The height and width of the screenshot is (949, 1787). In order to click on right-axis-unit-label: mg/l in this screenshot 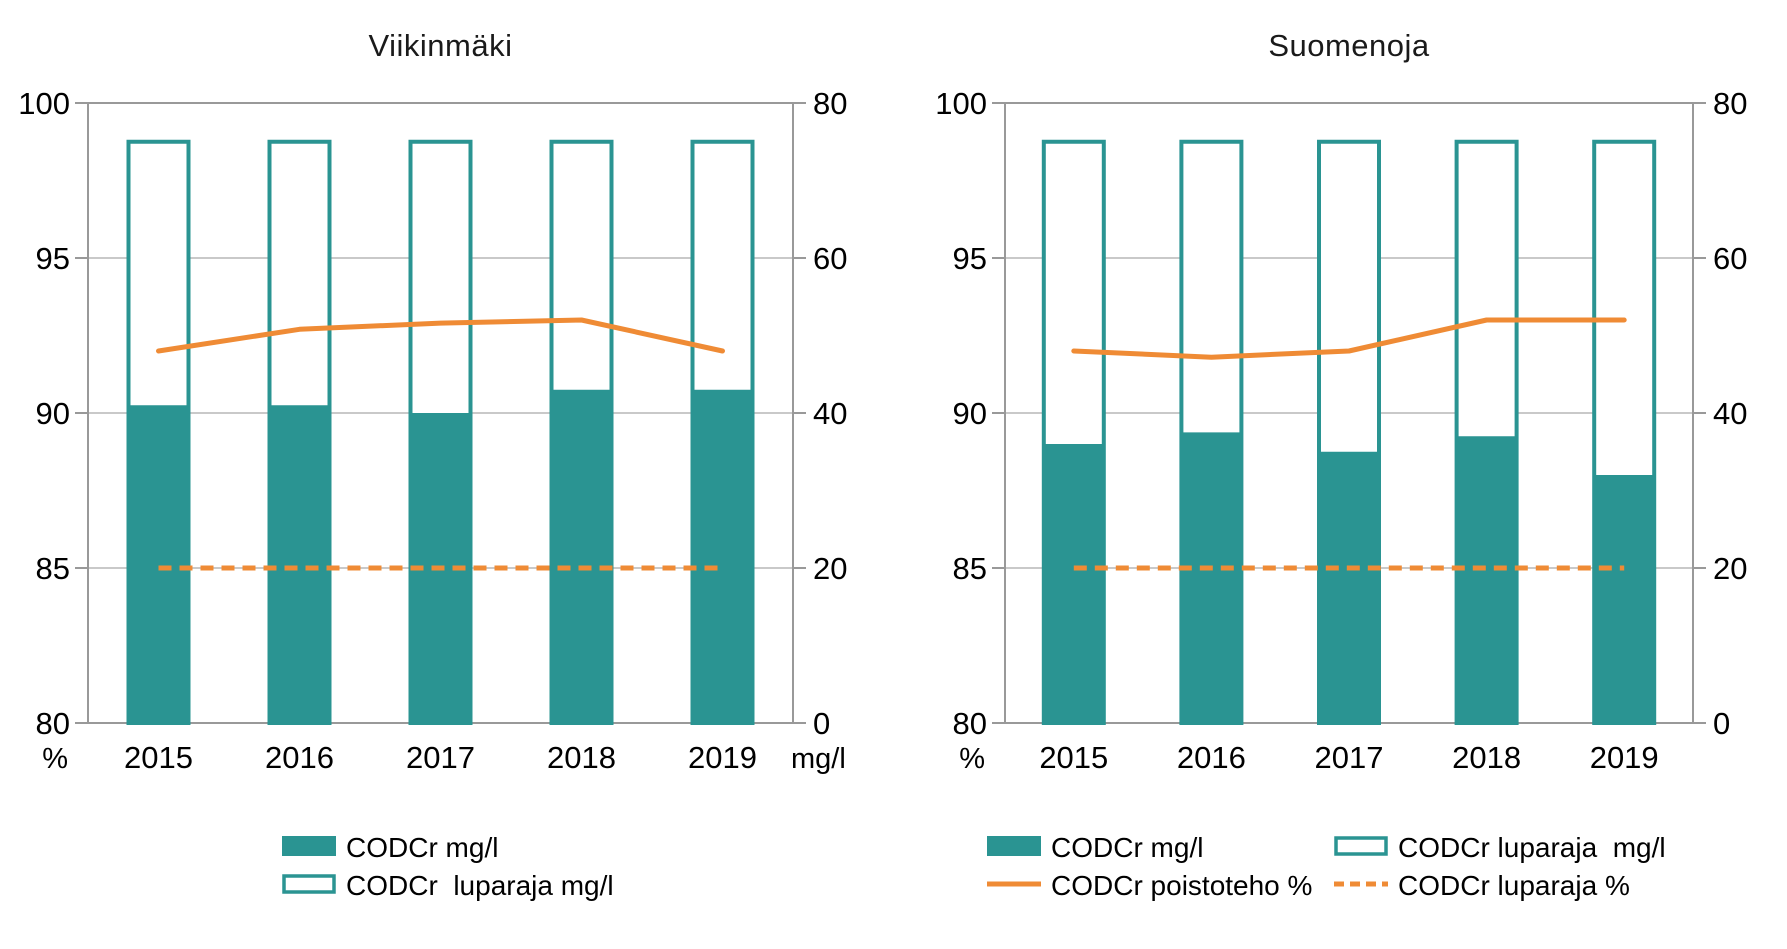, I will do `click(818, 759)`.